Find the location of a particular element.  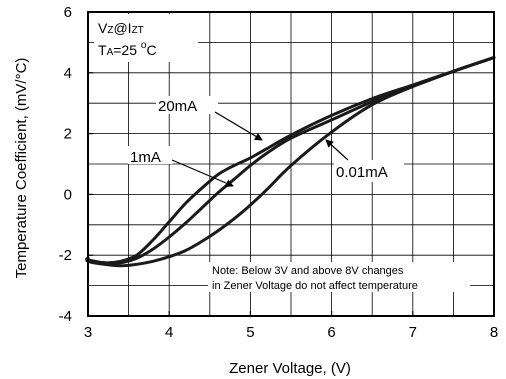

condition-at: @I is located at coordinates (122, 28).